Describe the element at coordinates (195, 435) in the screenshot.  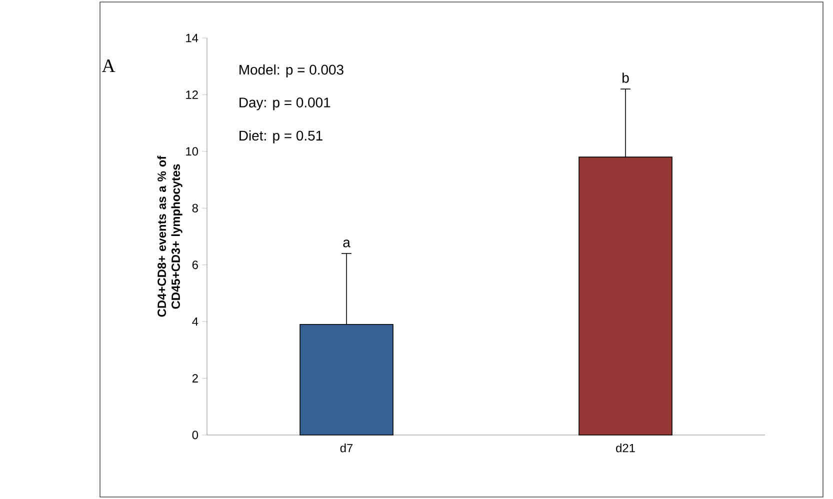
I see `y-tick-label: 0` at that location.